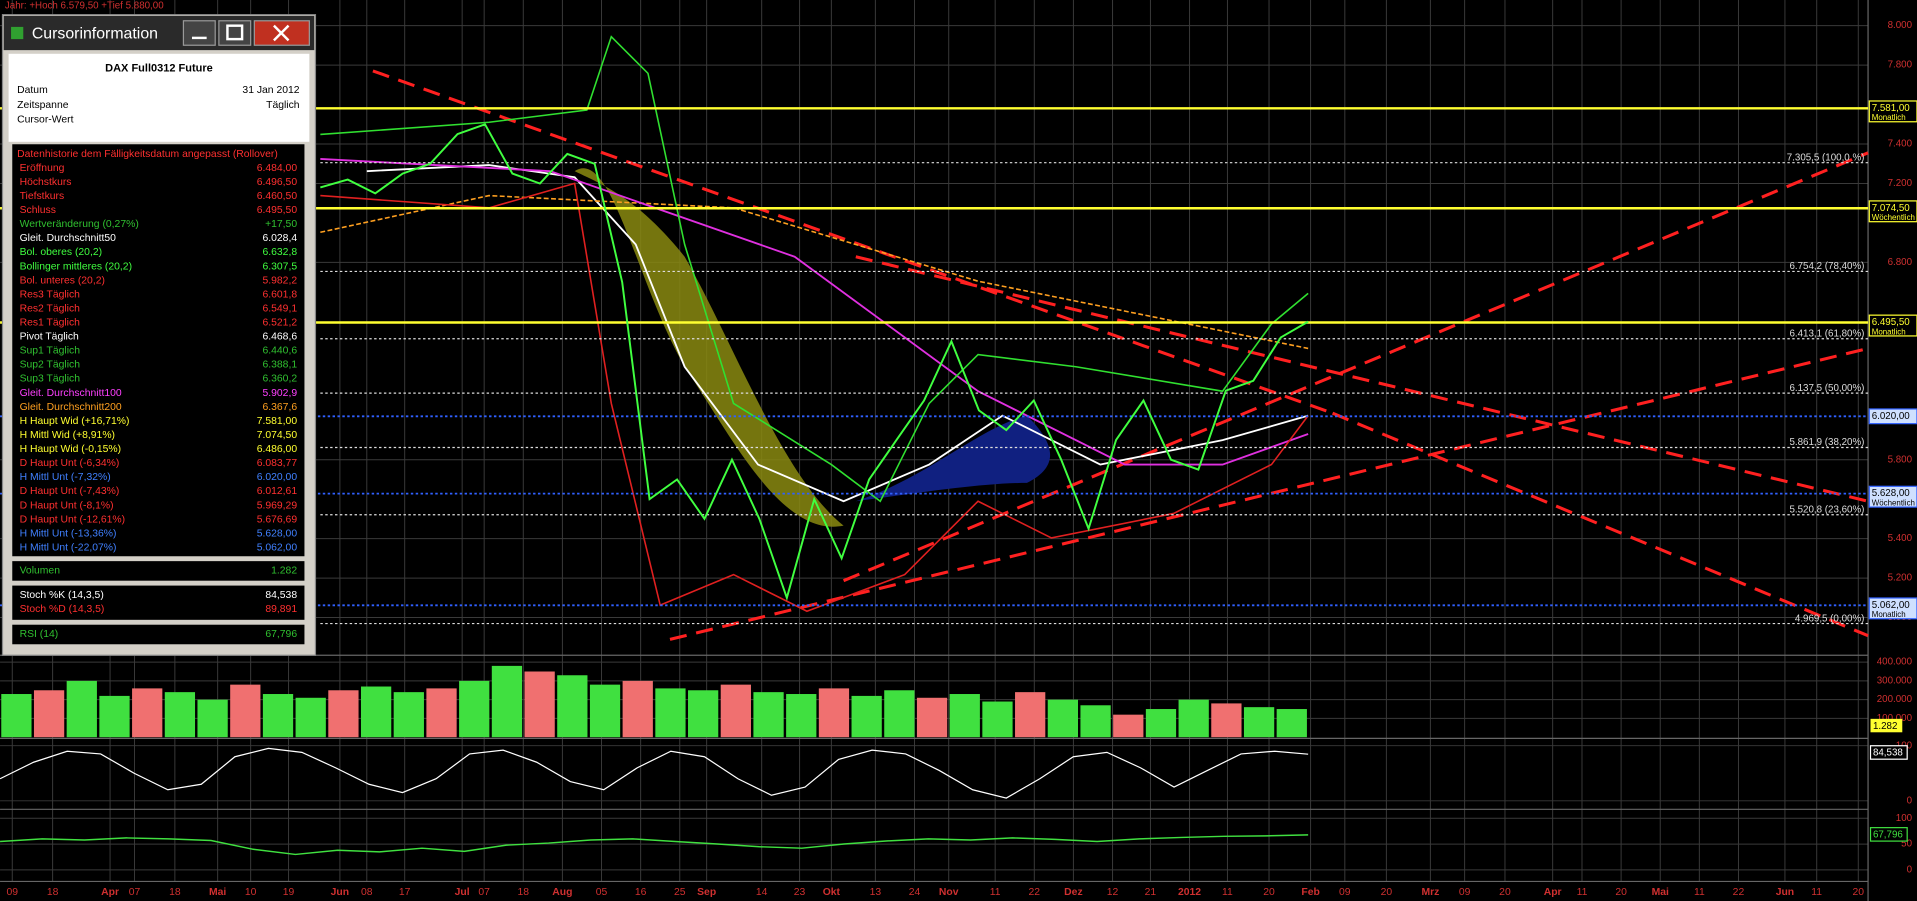 The width and height of the screenshot is (1917, 901). What do you see at coordinates (277, 505) in the screenshot?
I see `row-value: 5.969,29` at bounding box center [277, 505].